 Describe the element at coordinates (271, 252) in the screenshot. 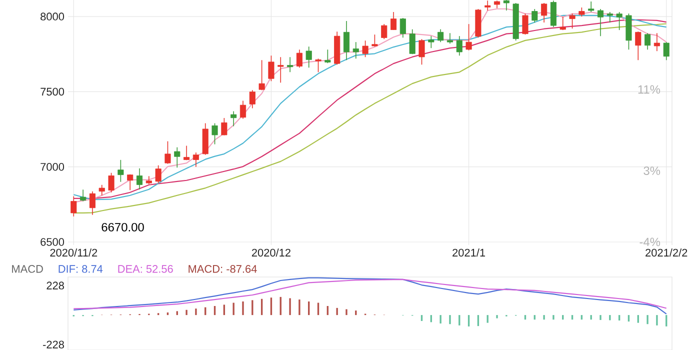

I see `x-tick-label: 2020/12` at that location.